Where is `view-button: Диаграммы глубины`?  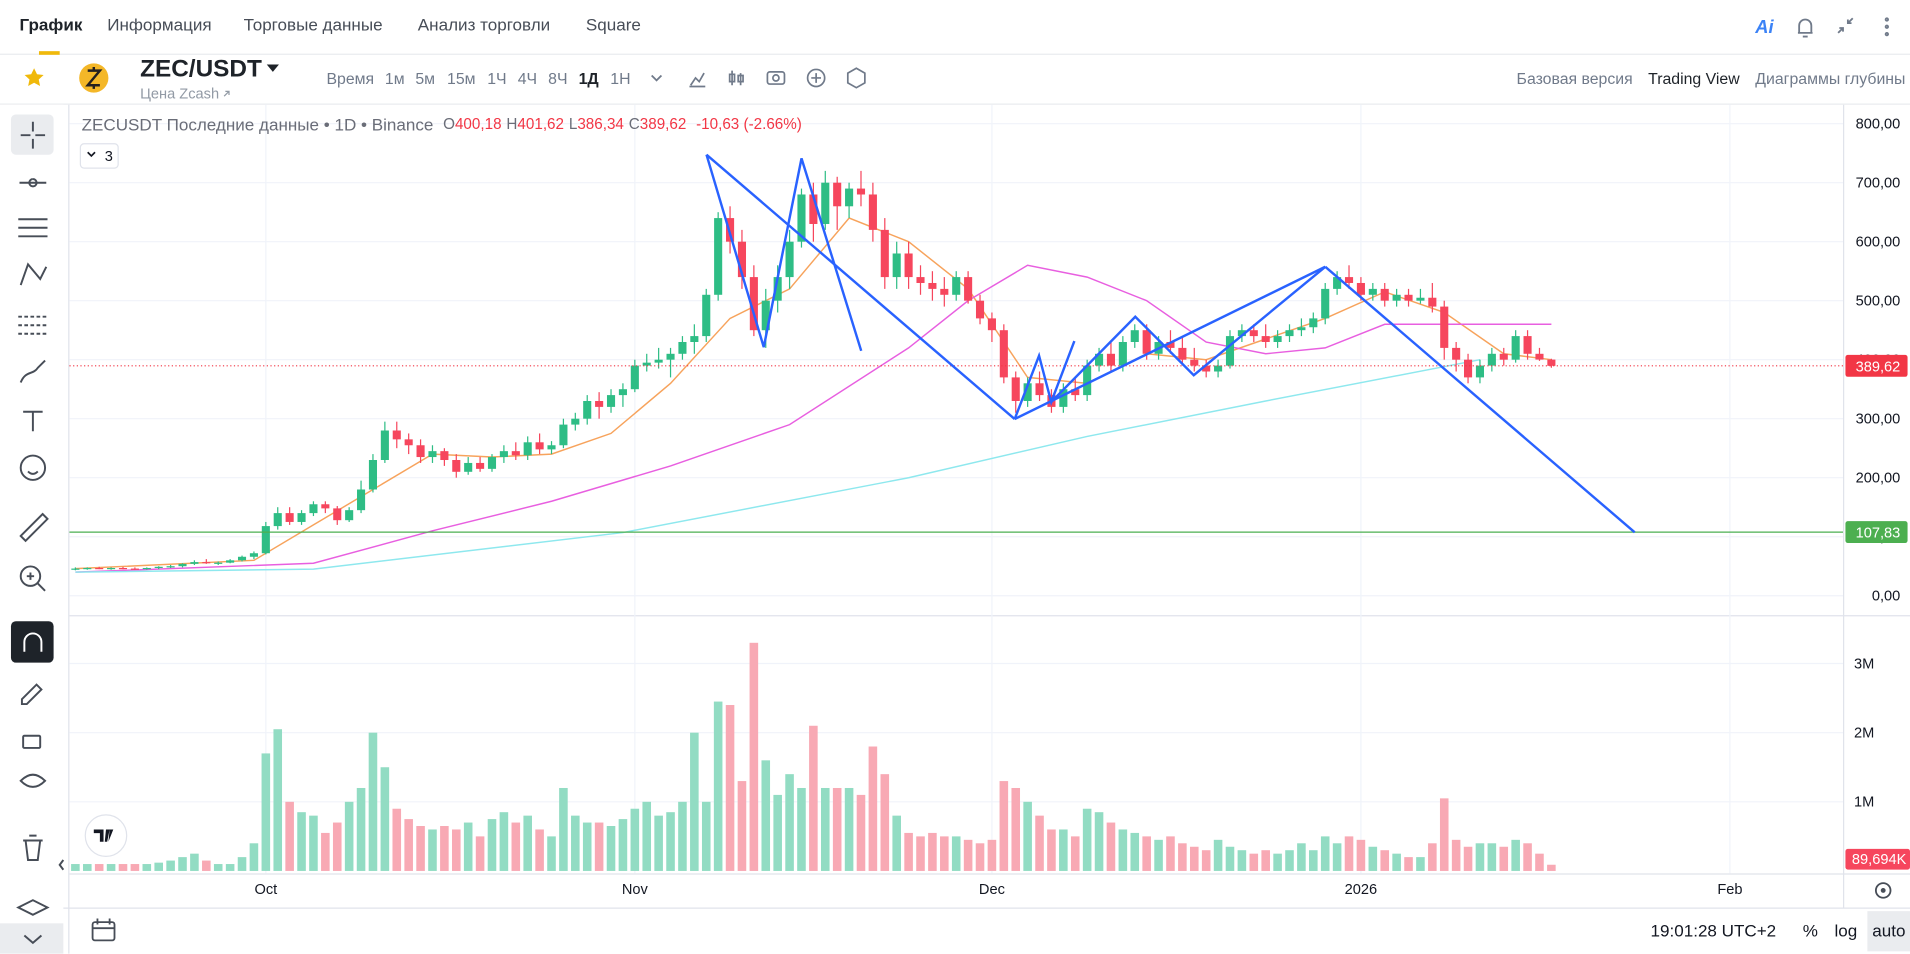 view-button: Диаграммы глубины is located at coordinates (1830, 78).